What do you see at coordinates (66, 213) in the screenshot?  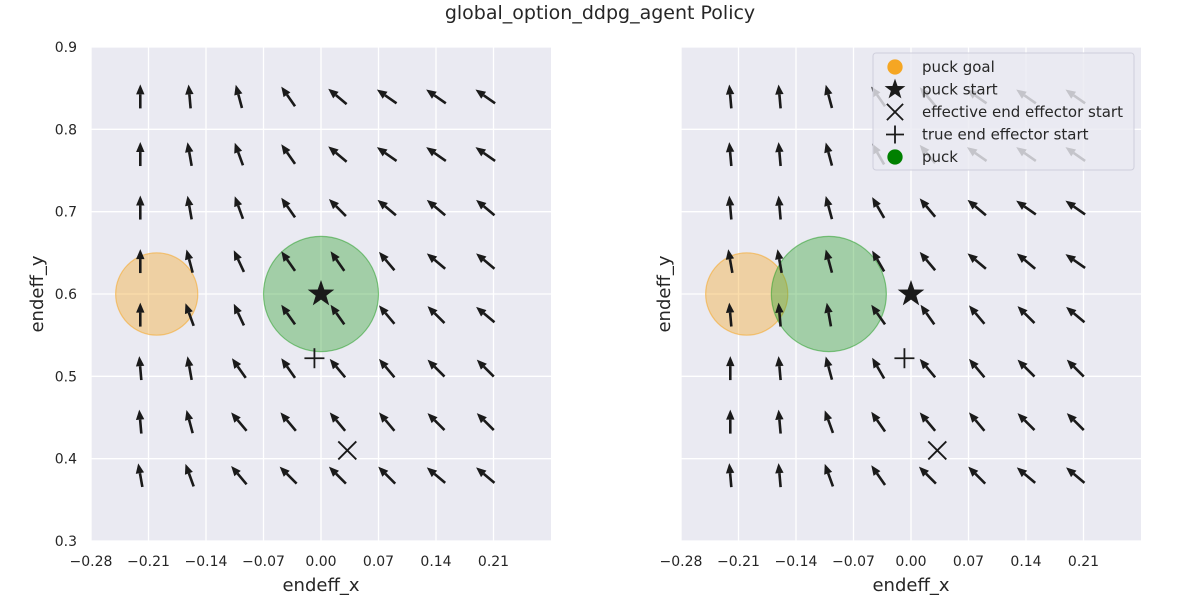 I see `y-tick-label: 0.7` at bounding box center [66, 213].